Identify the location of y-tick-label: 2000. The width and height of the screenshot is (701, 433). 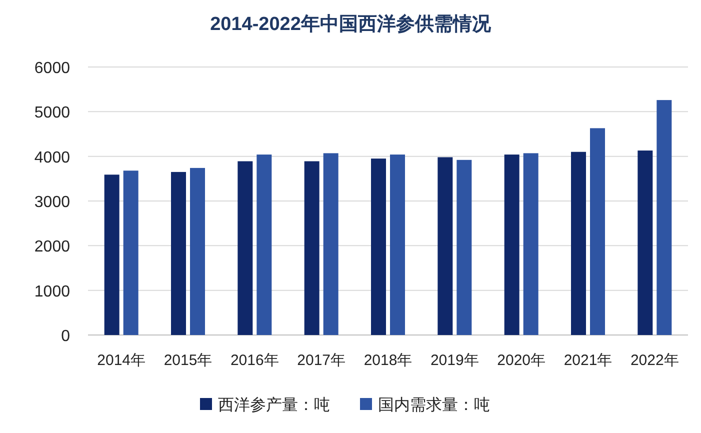
(52, 247).